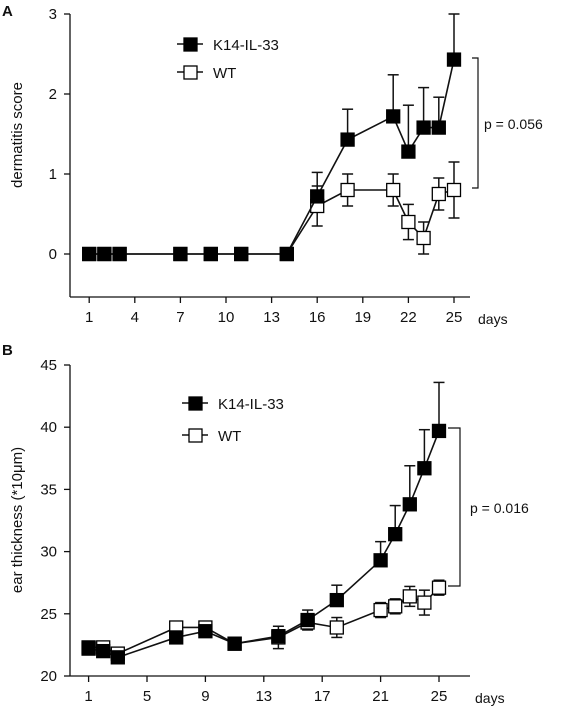 Image resolution: width=561 pixels, height=713 pixels. I want to click on panel-b-y-tick-label: 20, so click(48, 676).